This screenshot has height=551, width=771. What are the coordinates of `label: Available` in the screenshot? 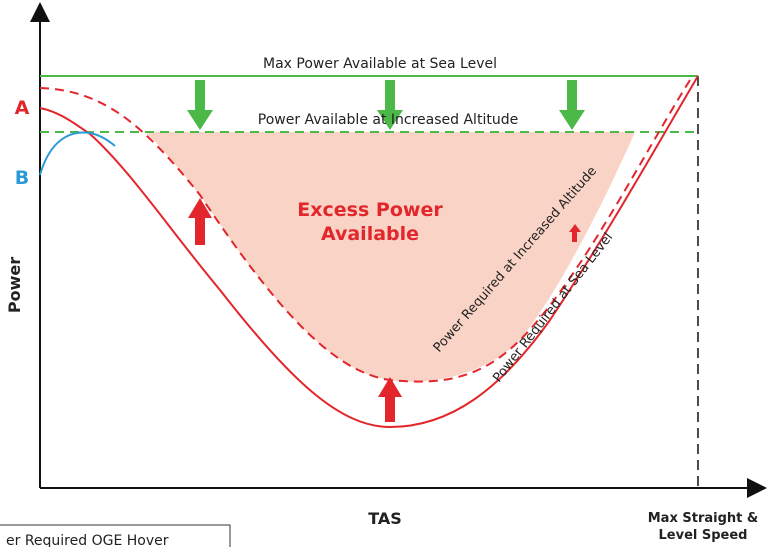 It's located at (370, 234).